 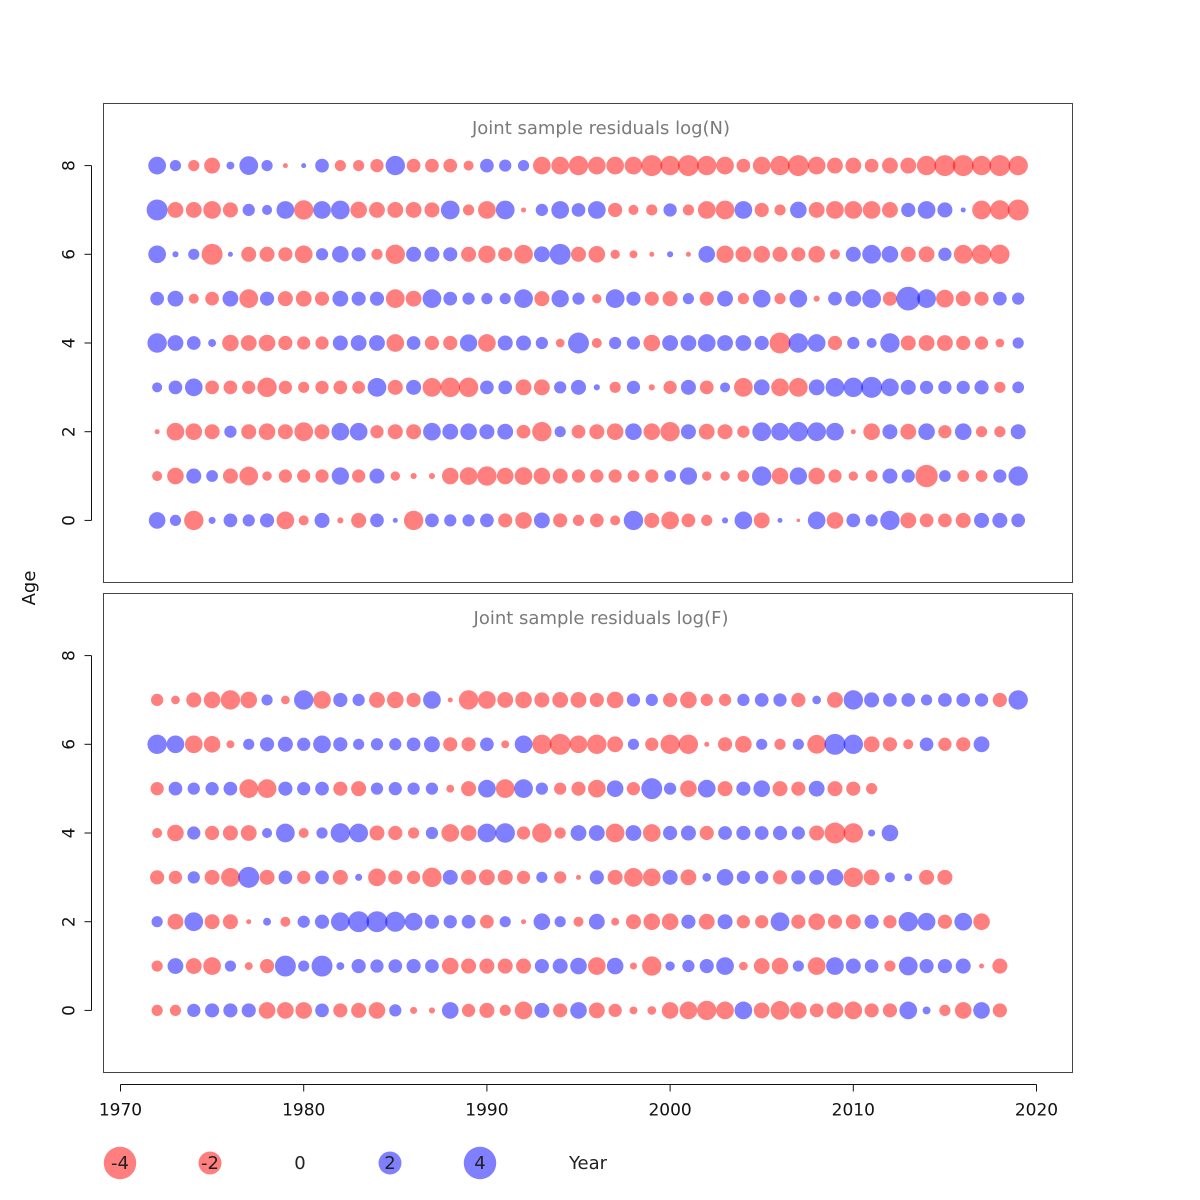 What do you see at coordinates (120, 1163) in the screenshot?
I see `legend-bubble` at bounding box center [120, 1163].